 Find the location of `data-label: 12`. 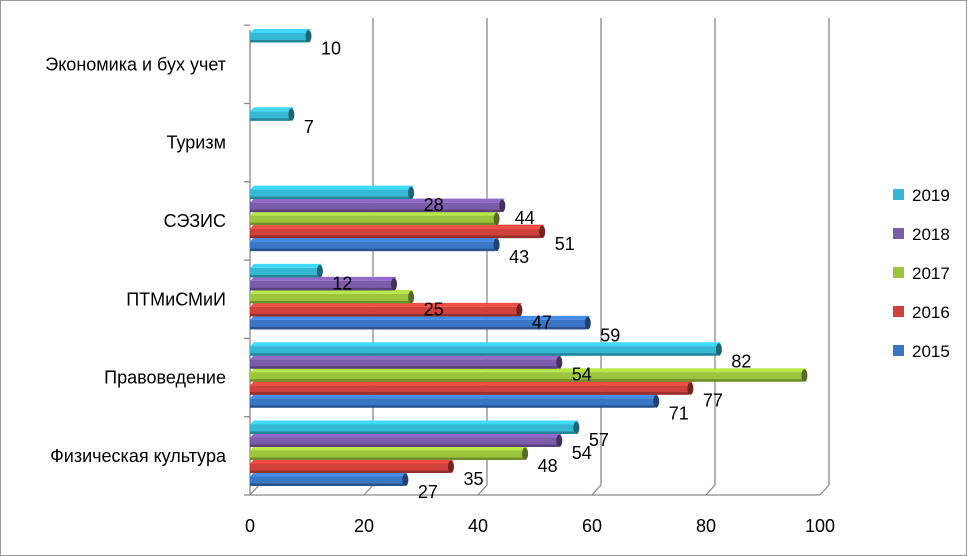

data-label: 12 is located at coordinates (342, 283).